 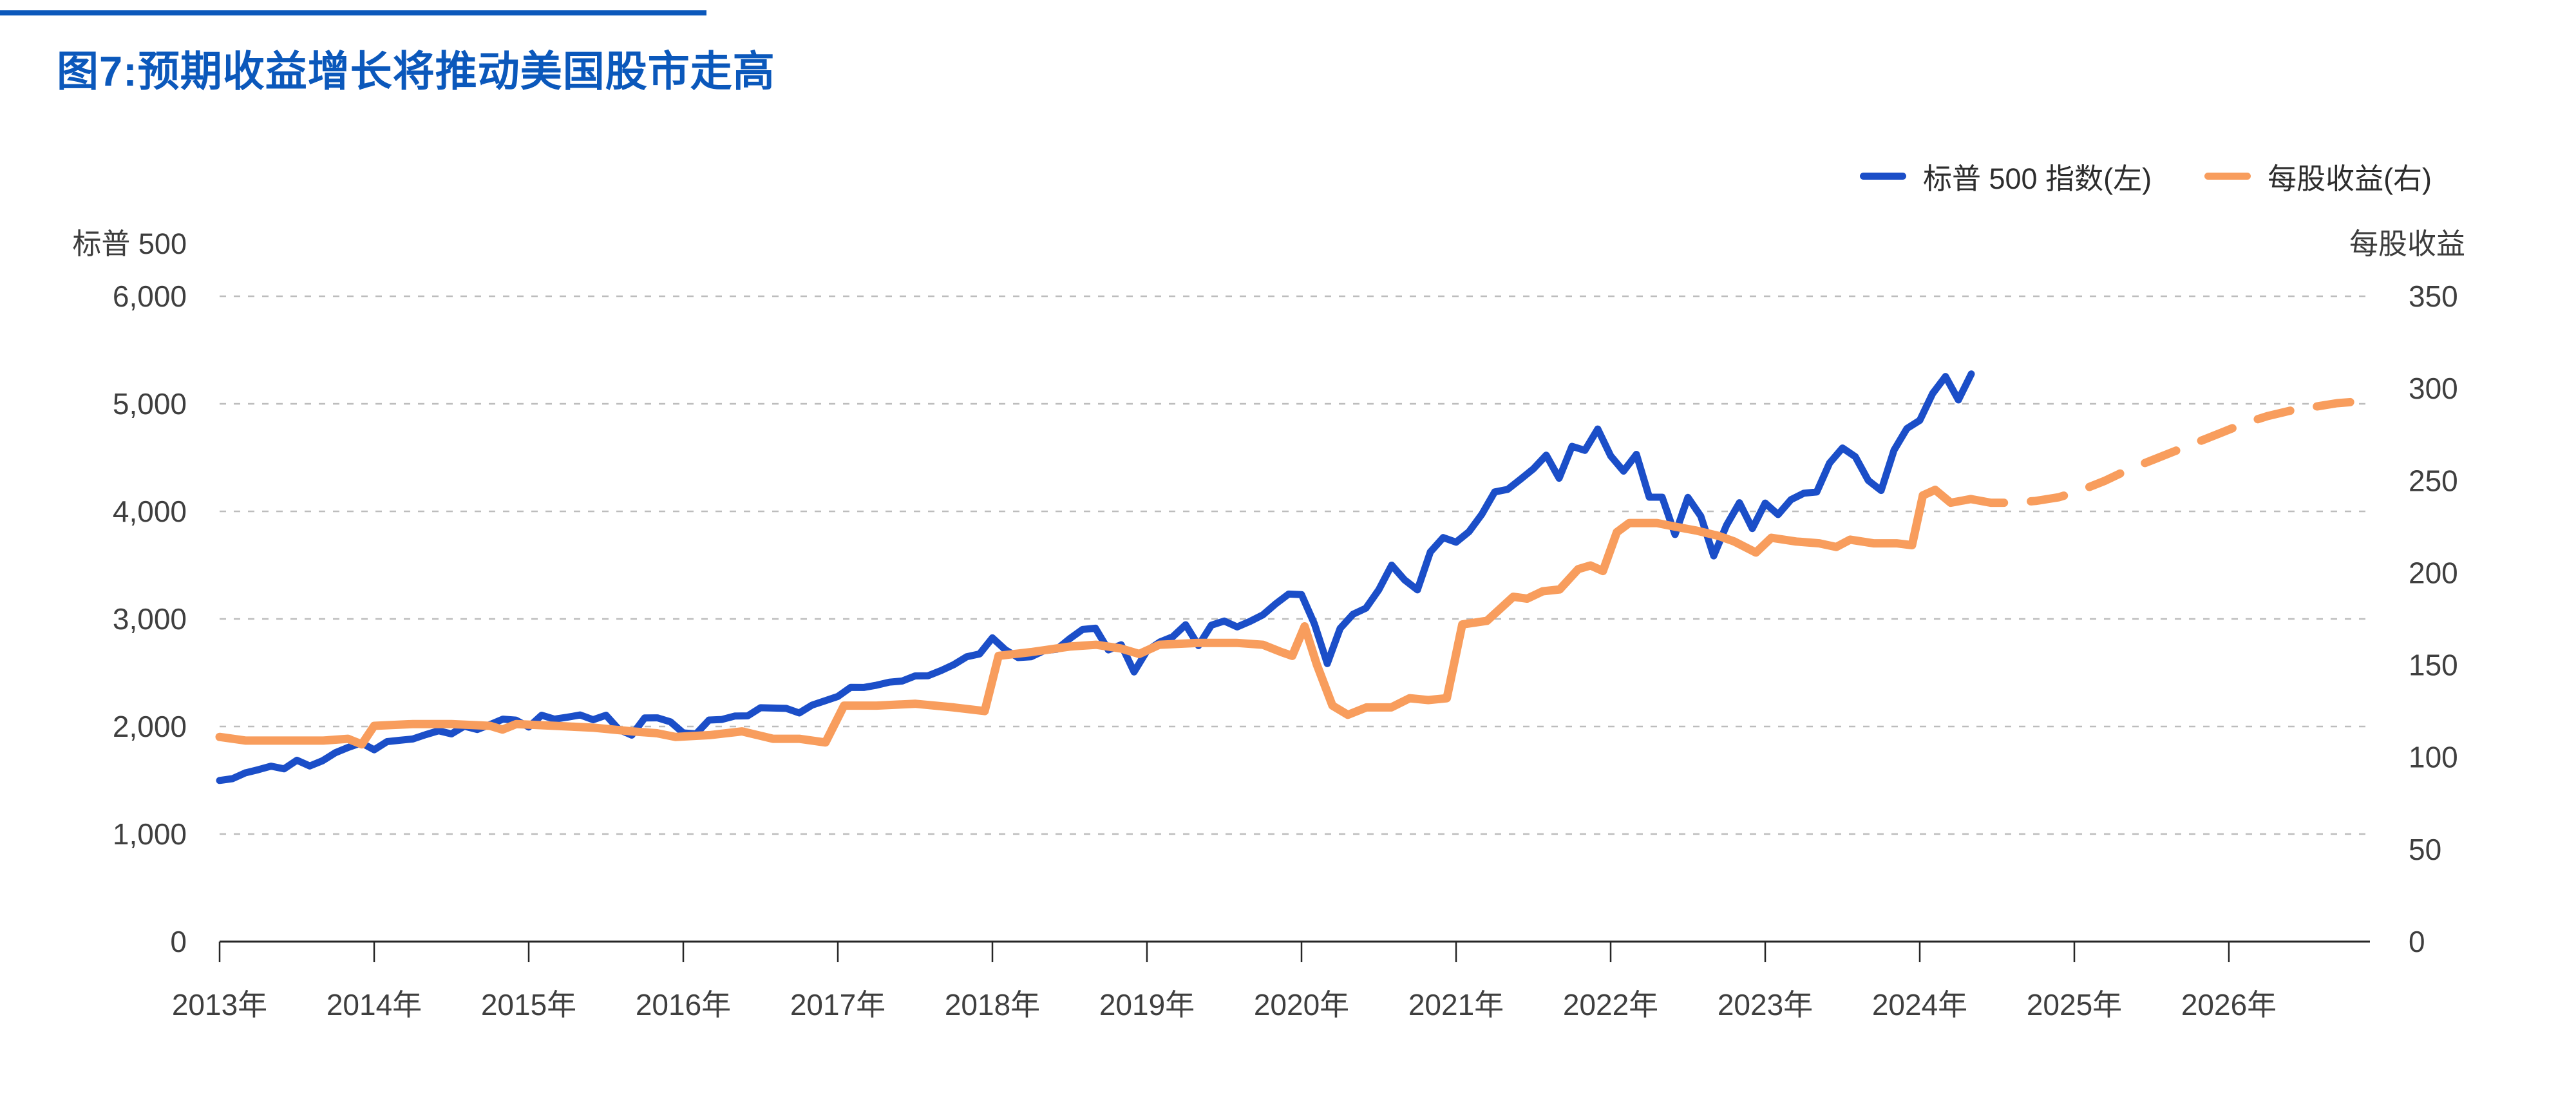 I want to click on y-left-tick-label: 5,000, so click(x=150, y=404).